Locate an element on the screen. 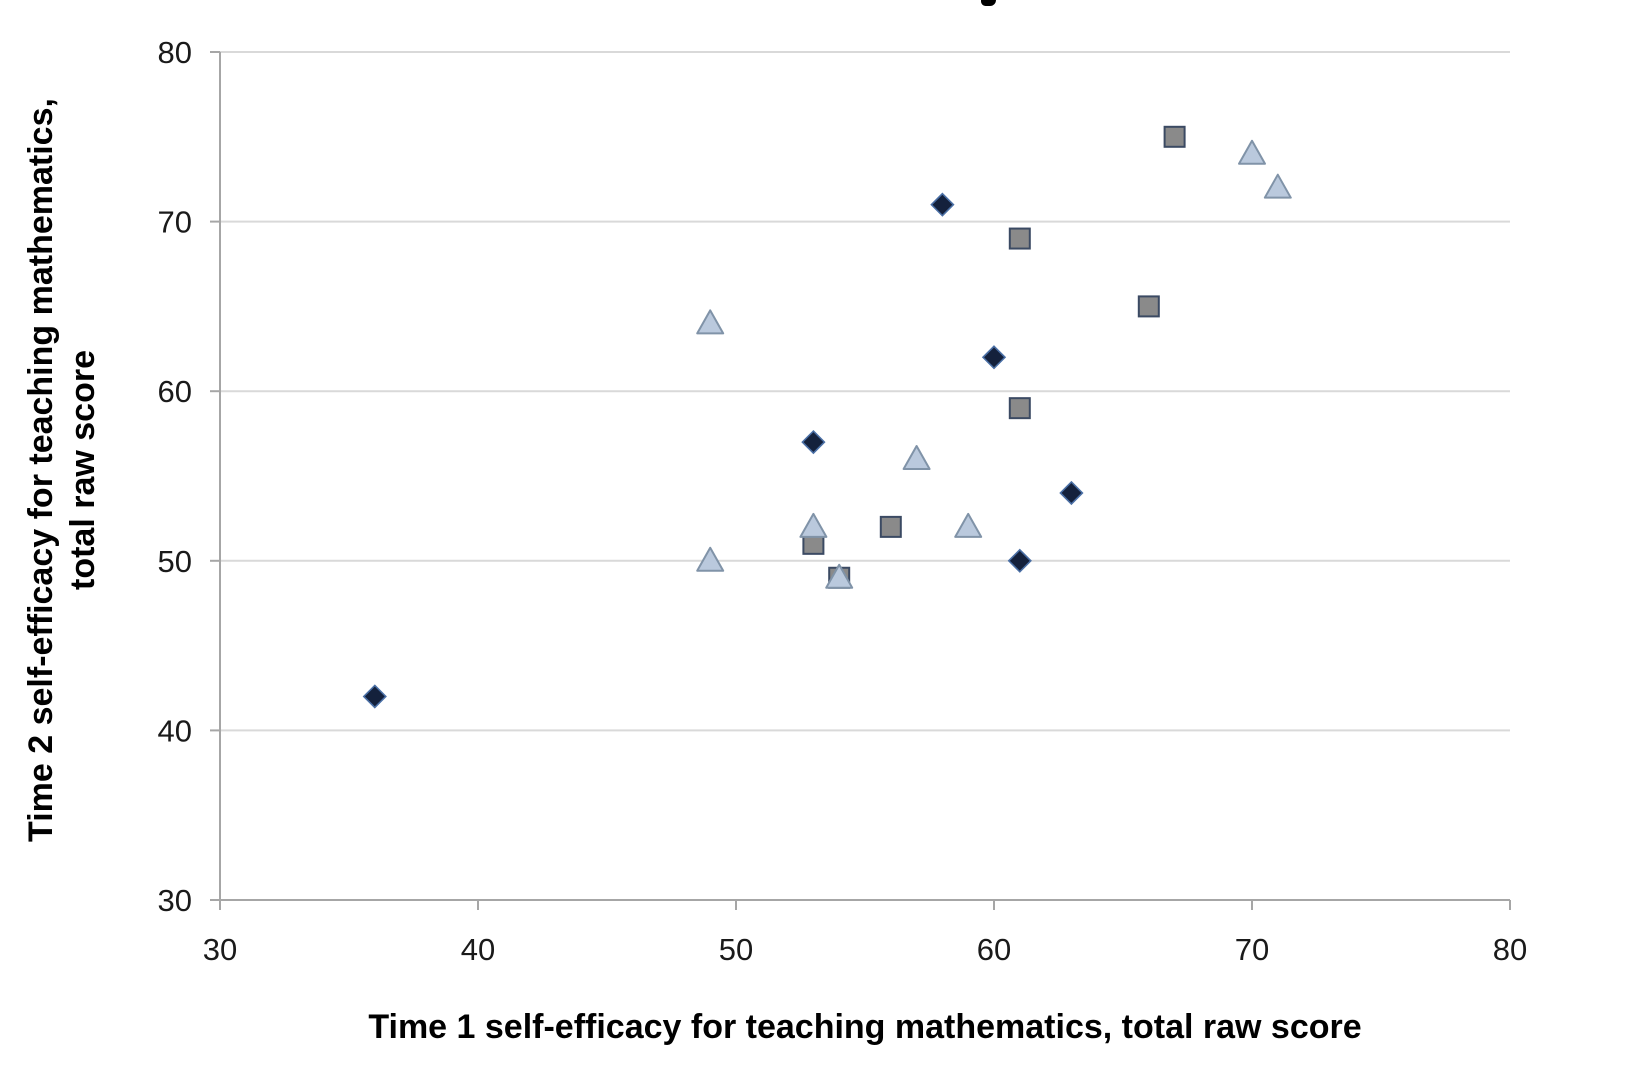 The height and width of the screenshot is (1083, 1642). x-tick-label-50: 50 is located at coordinates (736, 949).